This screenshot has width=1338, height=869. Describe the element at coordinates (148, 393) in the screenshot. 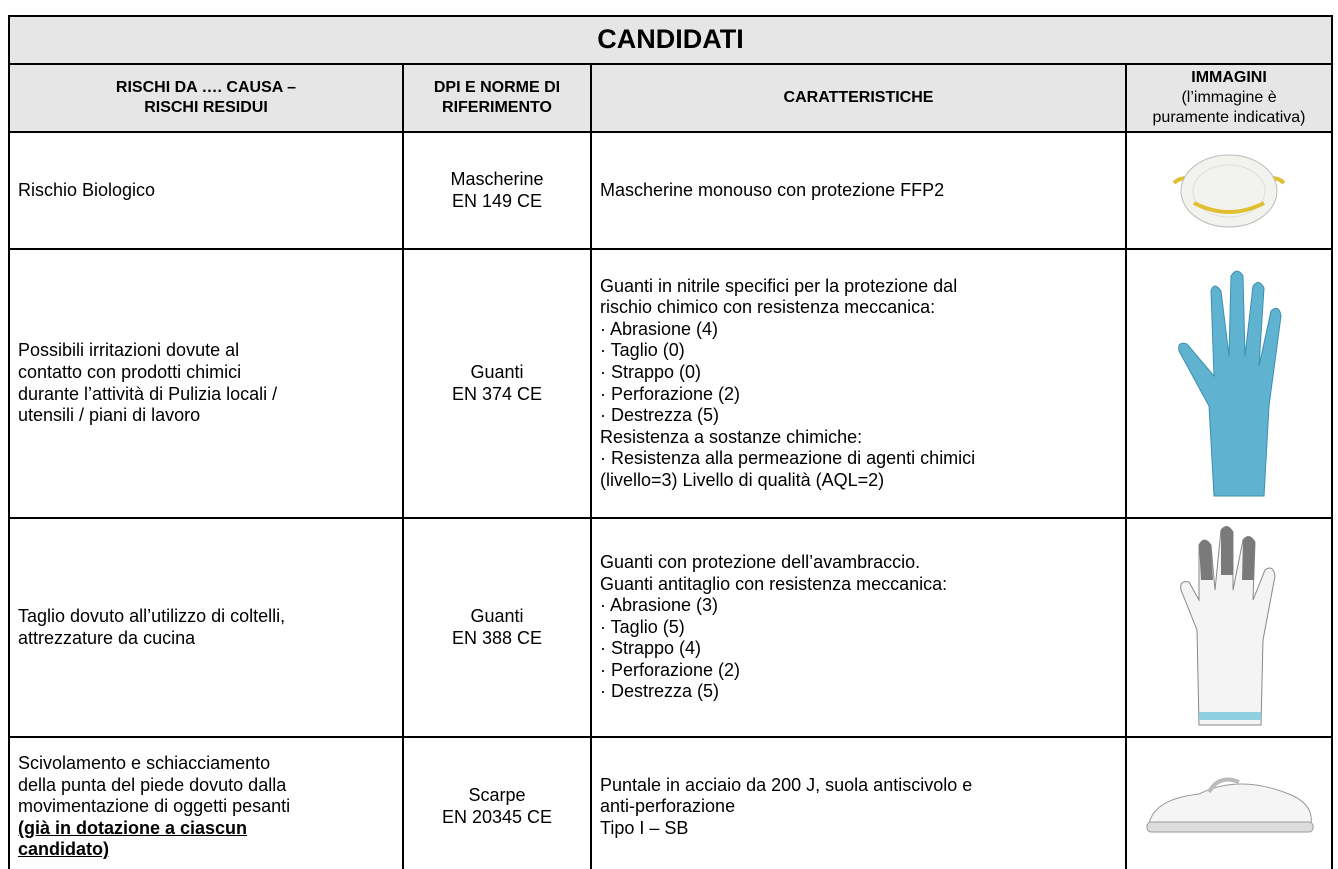

I see `text-line: durante l’attività di Pulizia locali /` at that location.